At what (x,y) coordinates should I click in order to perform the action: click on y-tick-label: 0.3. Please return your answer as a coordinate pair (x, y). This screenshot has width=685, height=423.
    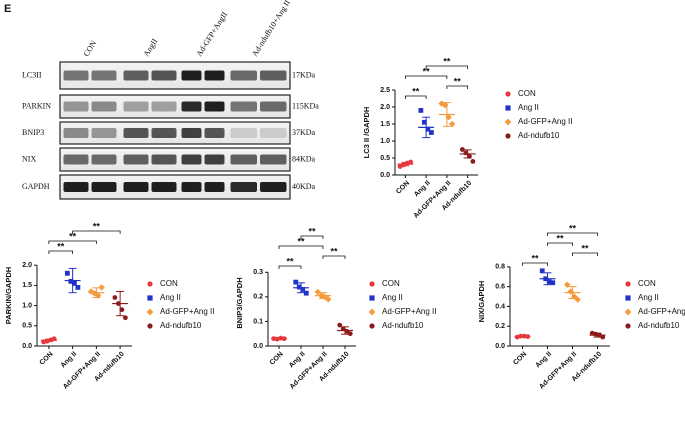
    Looking at the image, I should click on (258, 272).